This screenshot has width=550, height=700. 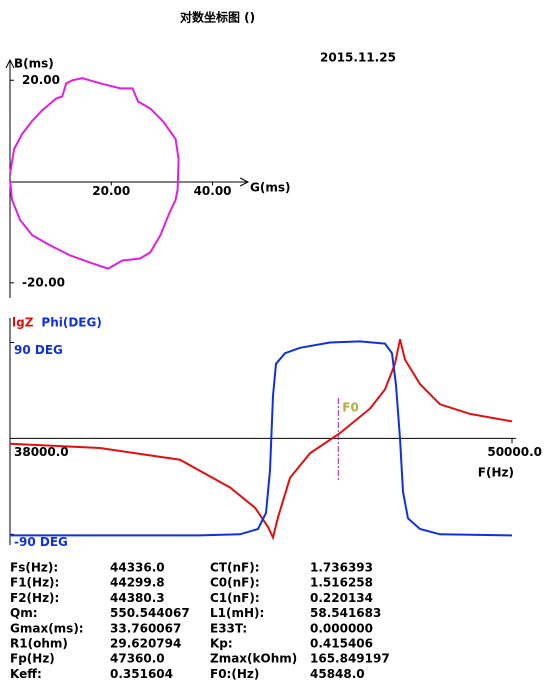 I want to click on title: 对数坐标图 (), so click(x=217, y=17).